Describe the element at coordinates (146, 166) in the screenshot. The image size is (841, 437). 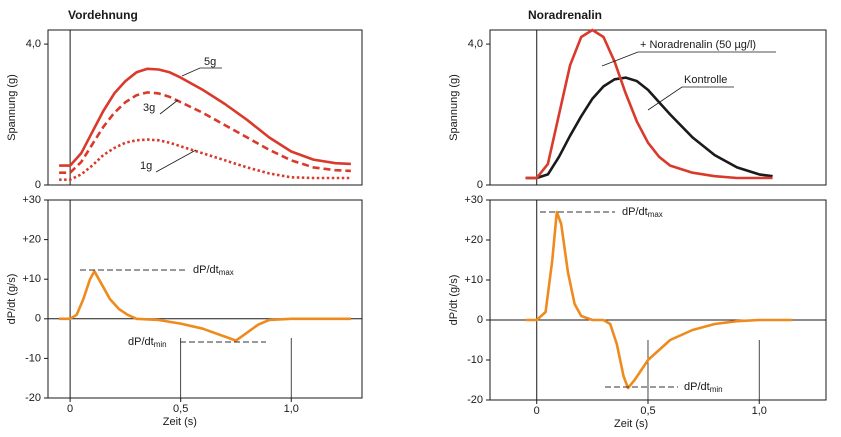
I see `series-label: 1g` at that location.